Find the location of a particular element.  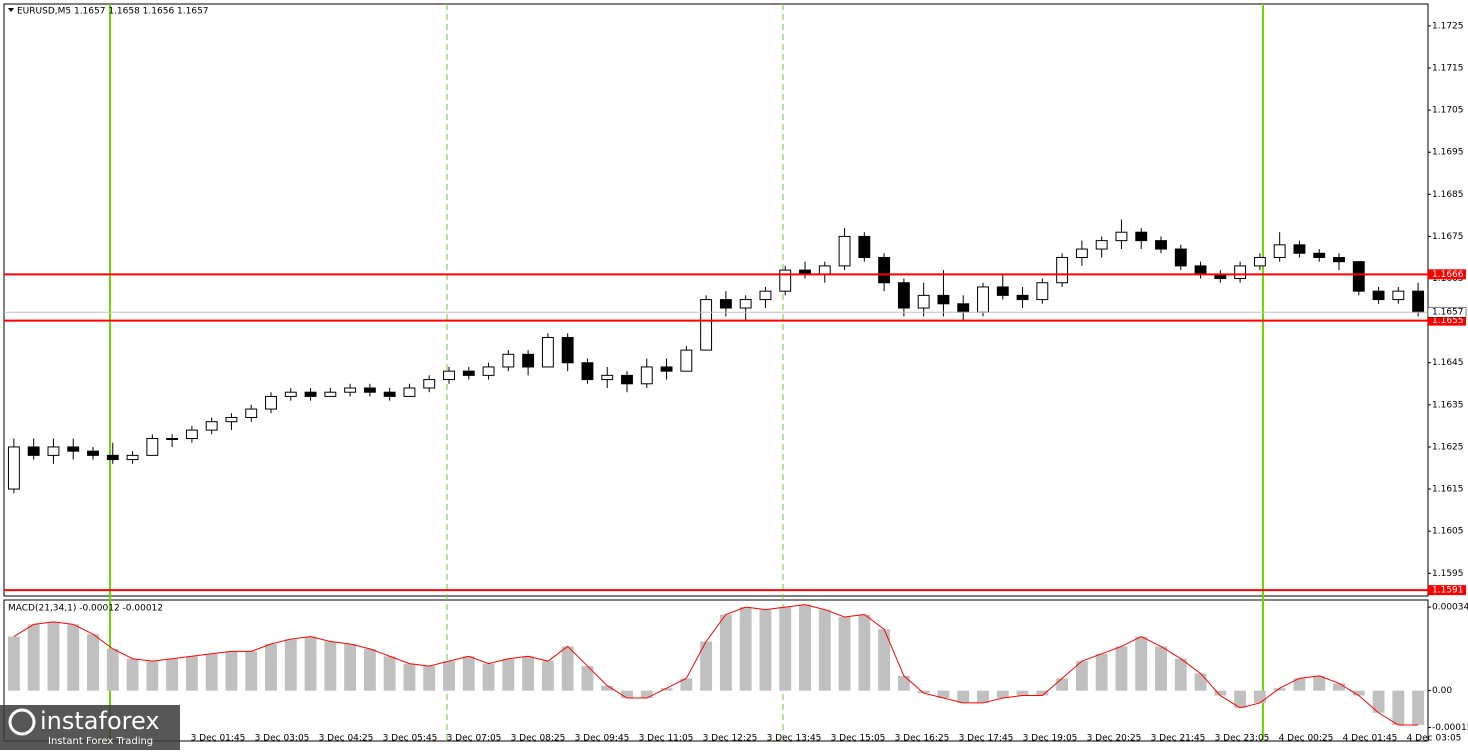

menu-arrow is located at coordinates (11, 10).